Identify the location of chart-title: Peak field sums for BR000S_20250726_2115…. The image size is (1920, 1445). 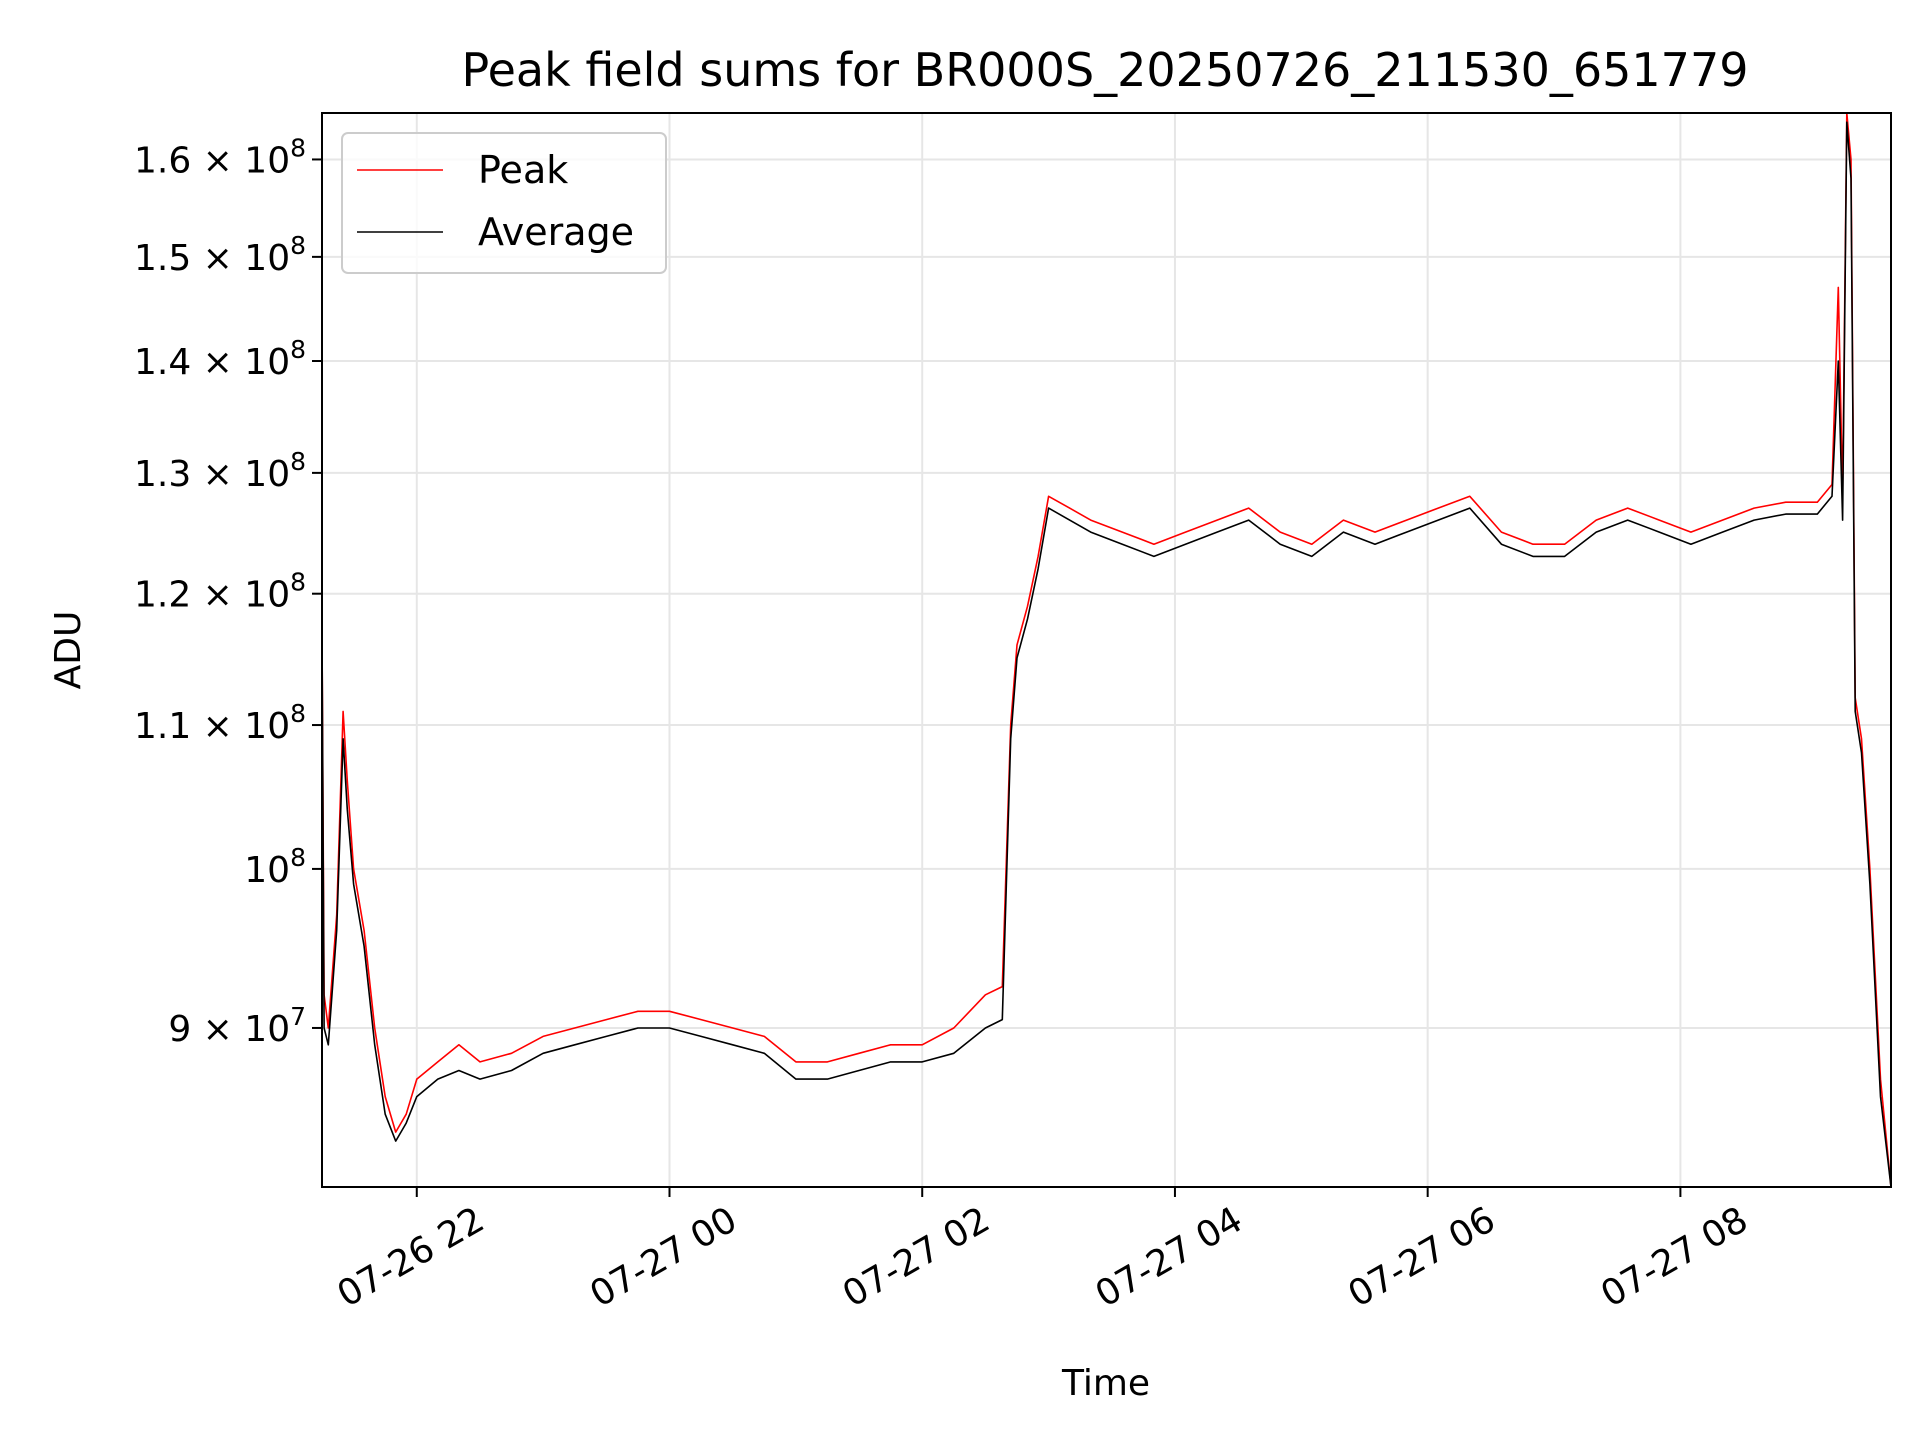
(1105, 70).